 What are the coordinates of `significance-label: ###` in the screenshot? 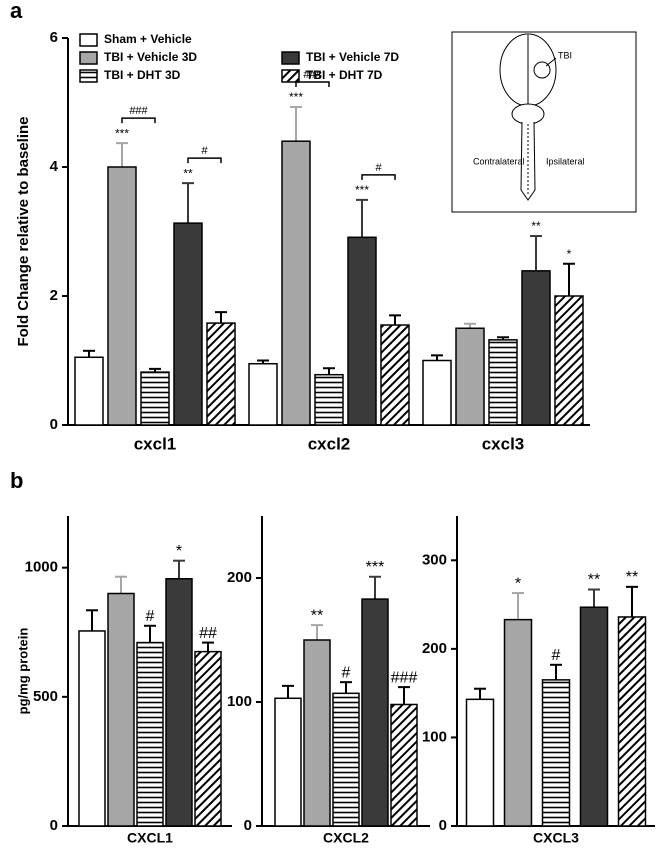 It's located at (404, 677).